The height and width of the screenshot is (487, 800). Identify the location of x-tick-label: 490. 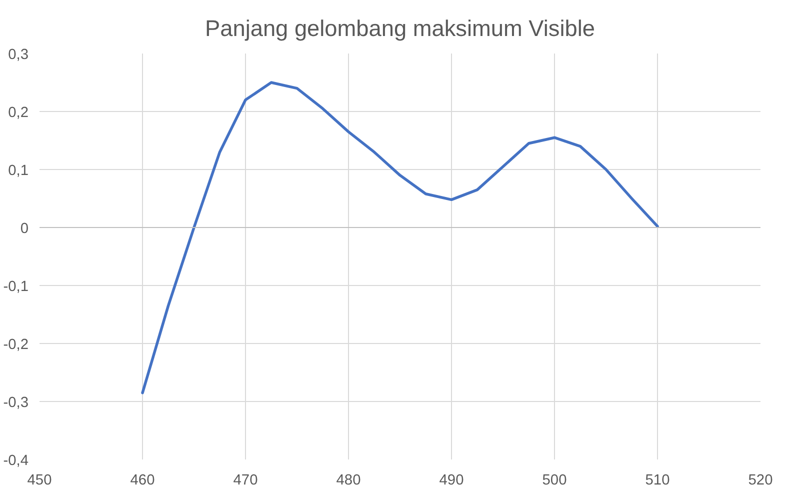
(451, 479).